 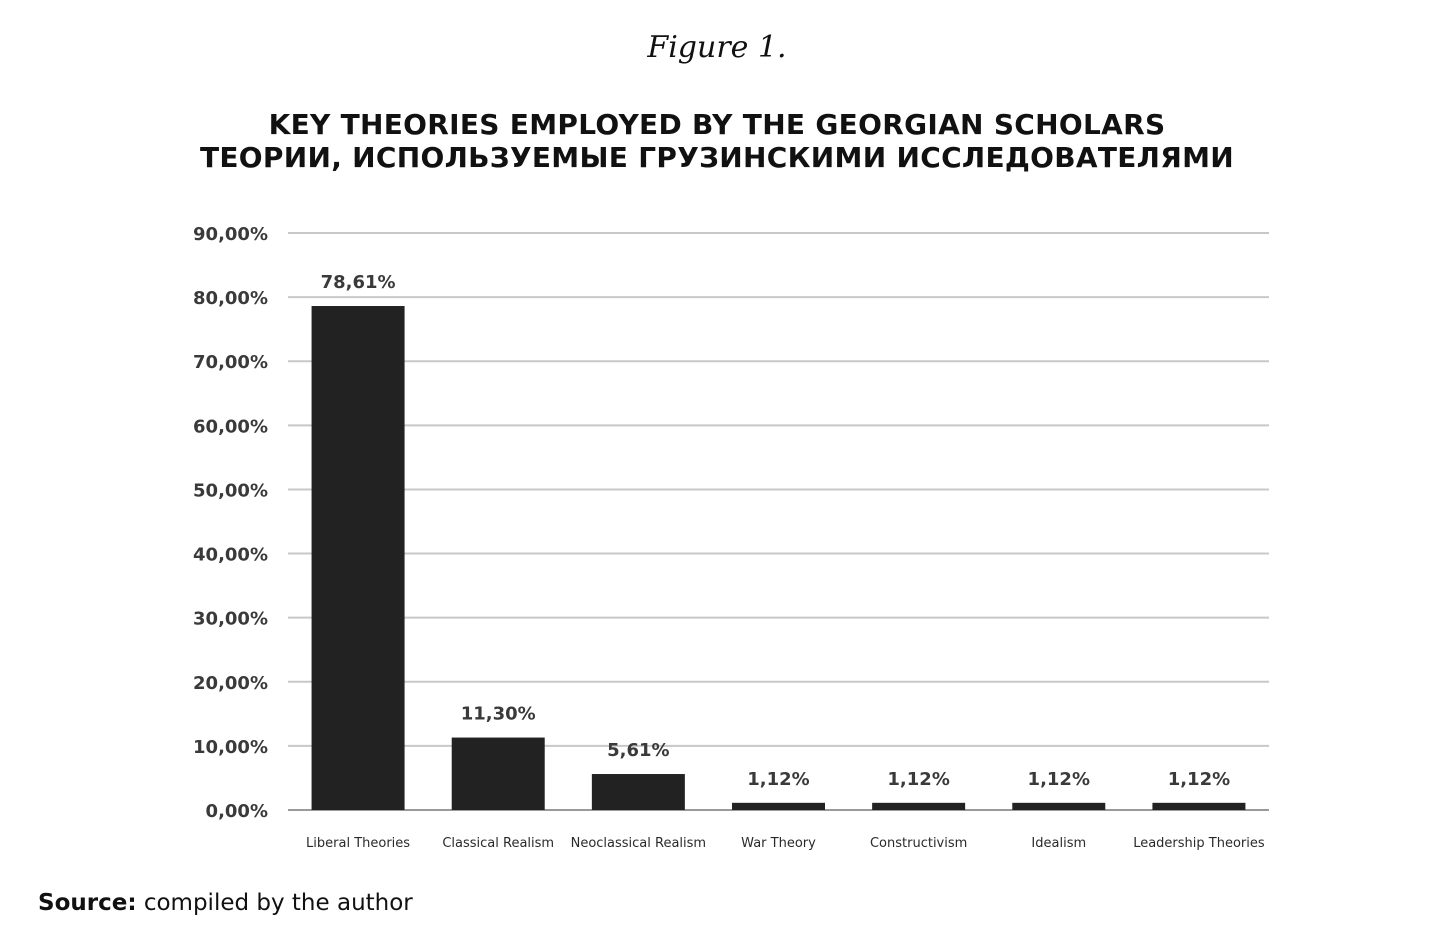 What do you see at coordinates (639, 843) in the screenshot?
I see `x-tick-label: Neoclassical Realism` at bounding box center [639, 843].